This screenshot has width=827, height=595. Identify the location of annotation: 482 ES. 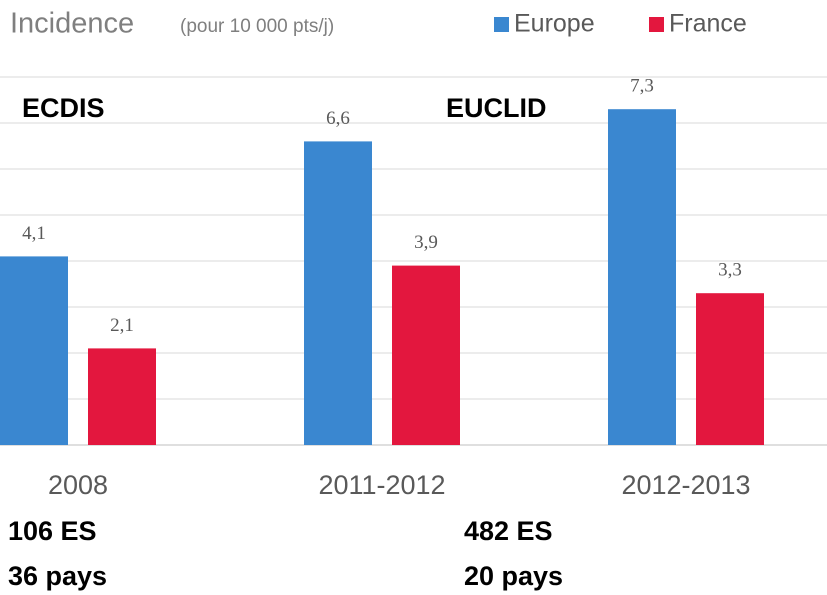
(508, 531).